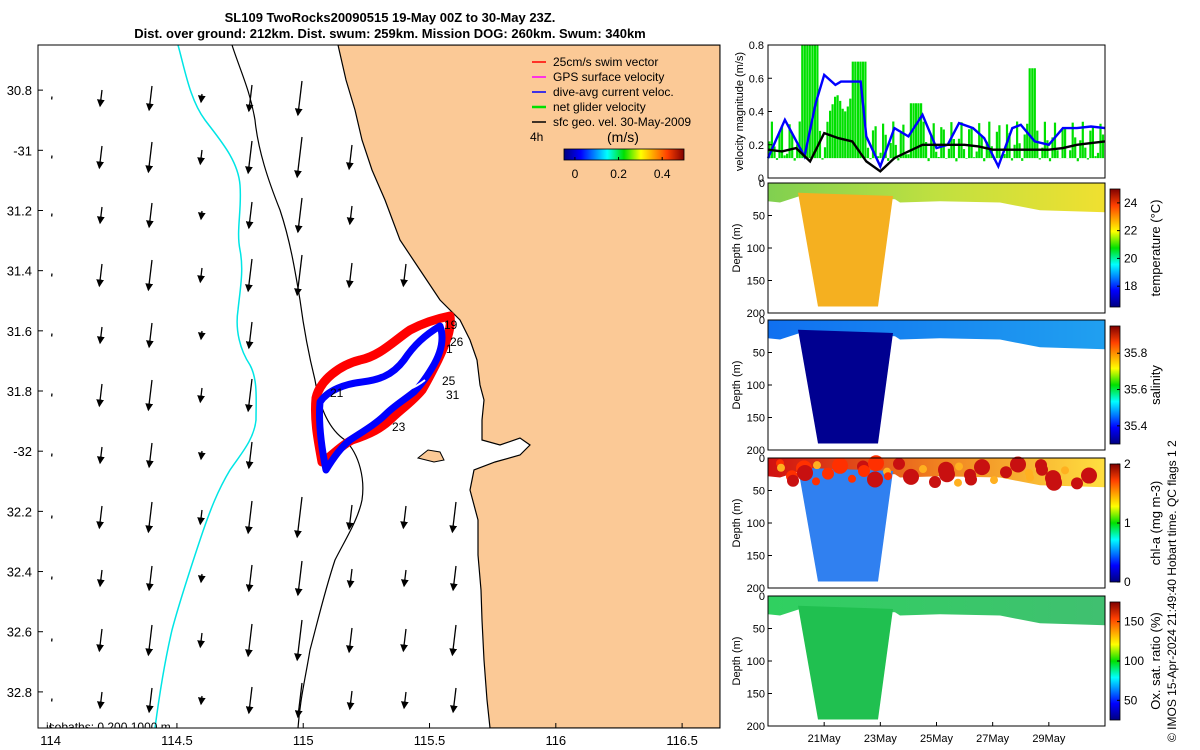 Image resolution: width=1200 pixels, height=750 pixels. Describe the element at coordinates (457, 342) in the screenshot. I see `track-label-26: 26` at that location.